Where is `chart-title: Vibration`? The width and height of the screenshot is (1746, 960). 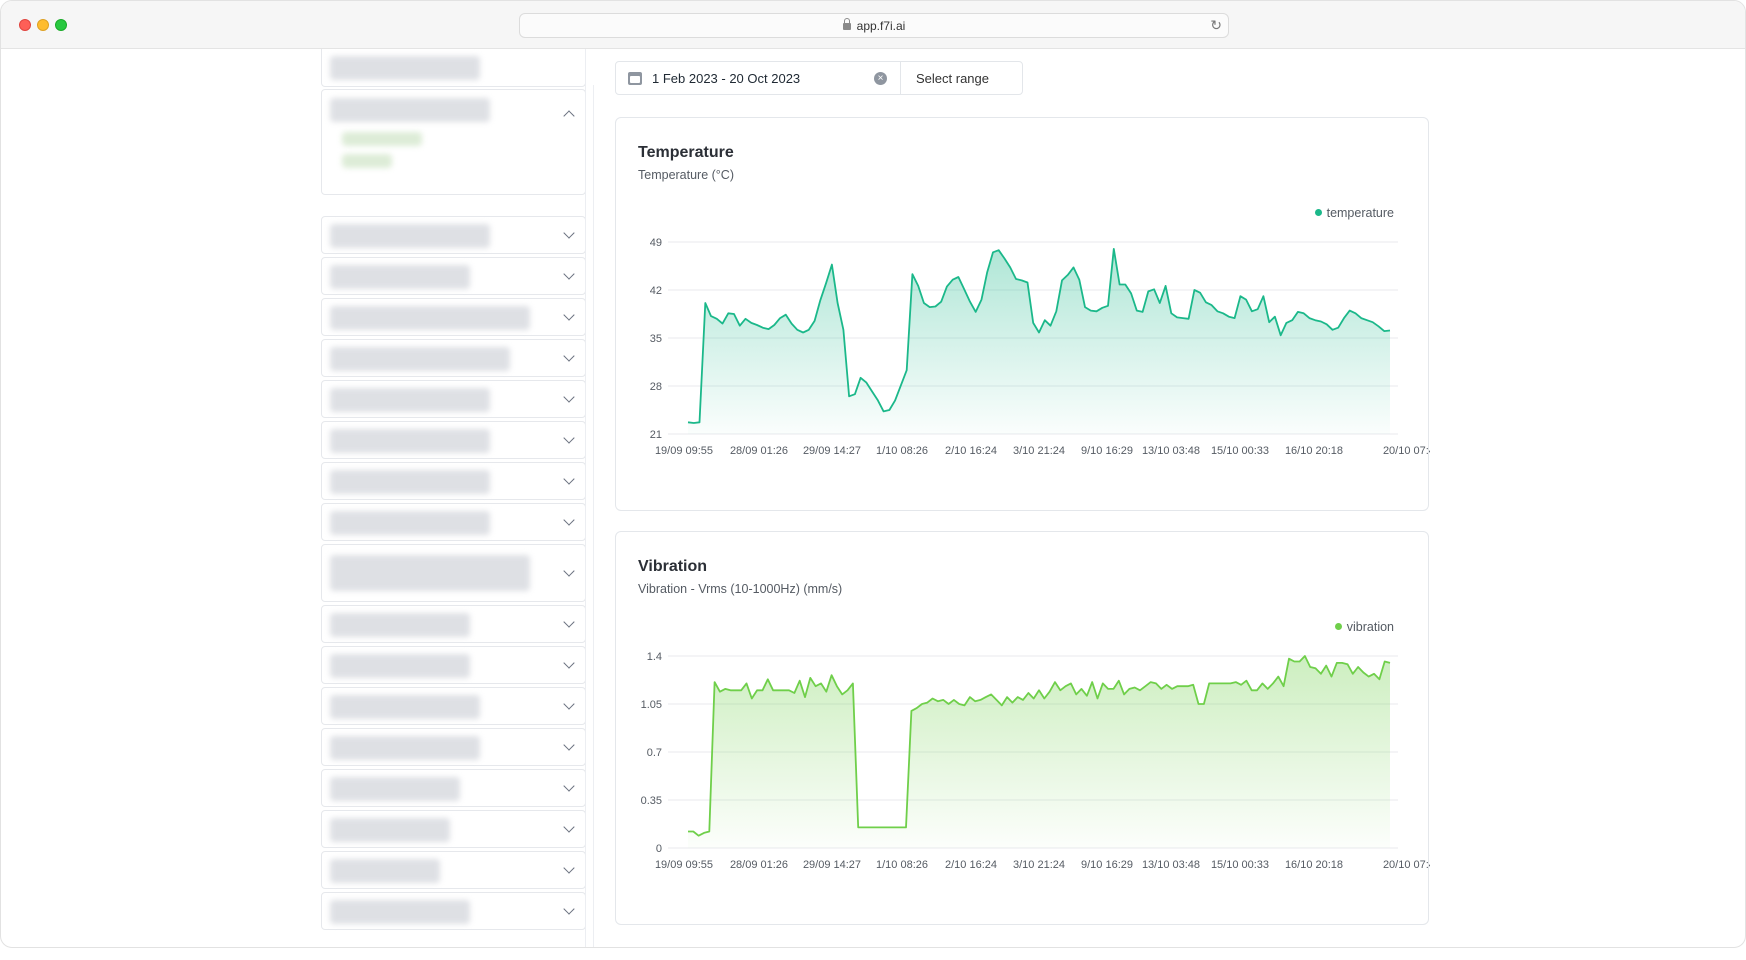 chart-title: Vibration is located at coordinates (673, 566).